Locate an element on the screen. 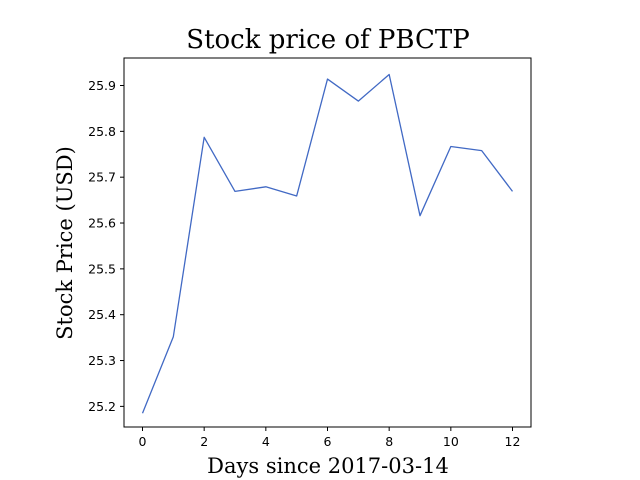 The image size is (640, 480). y-axis-label: Stock Price (USD) is located at coordinates (65, 243).